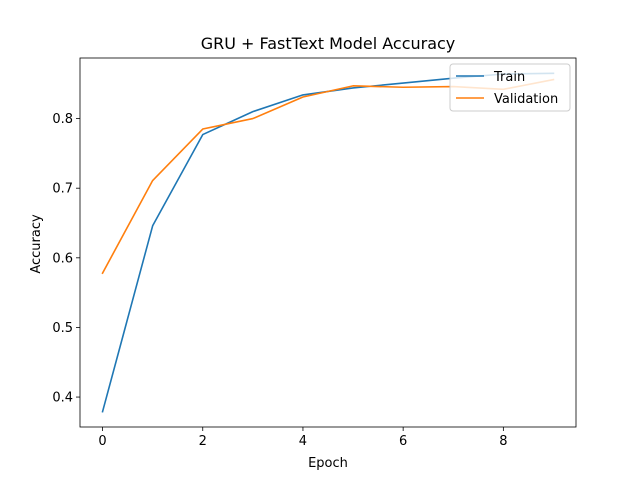 The height and width of the screenshot is (480, 640). What do you see at coordinates (62, 328) in the screenshot?
I see `y-tick-label: 0.5` at bounding box center [62, 328].